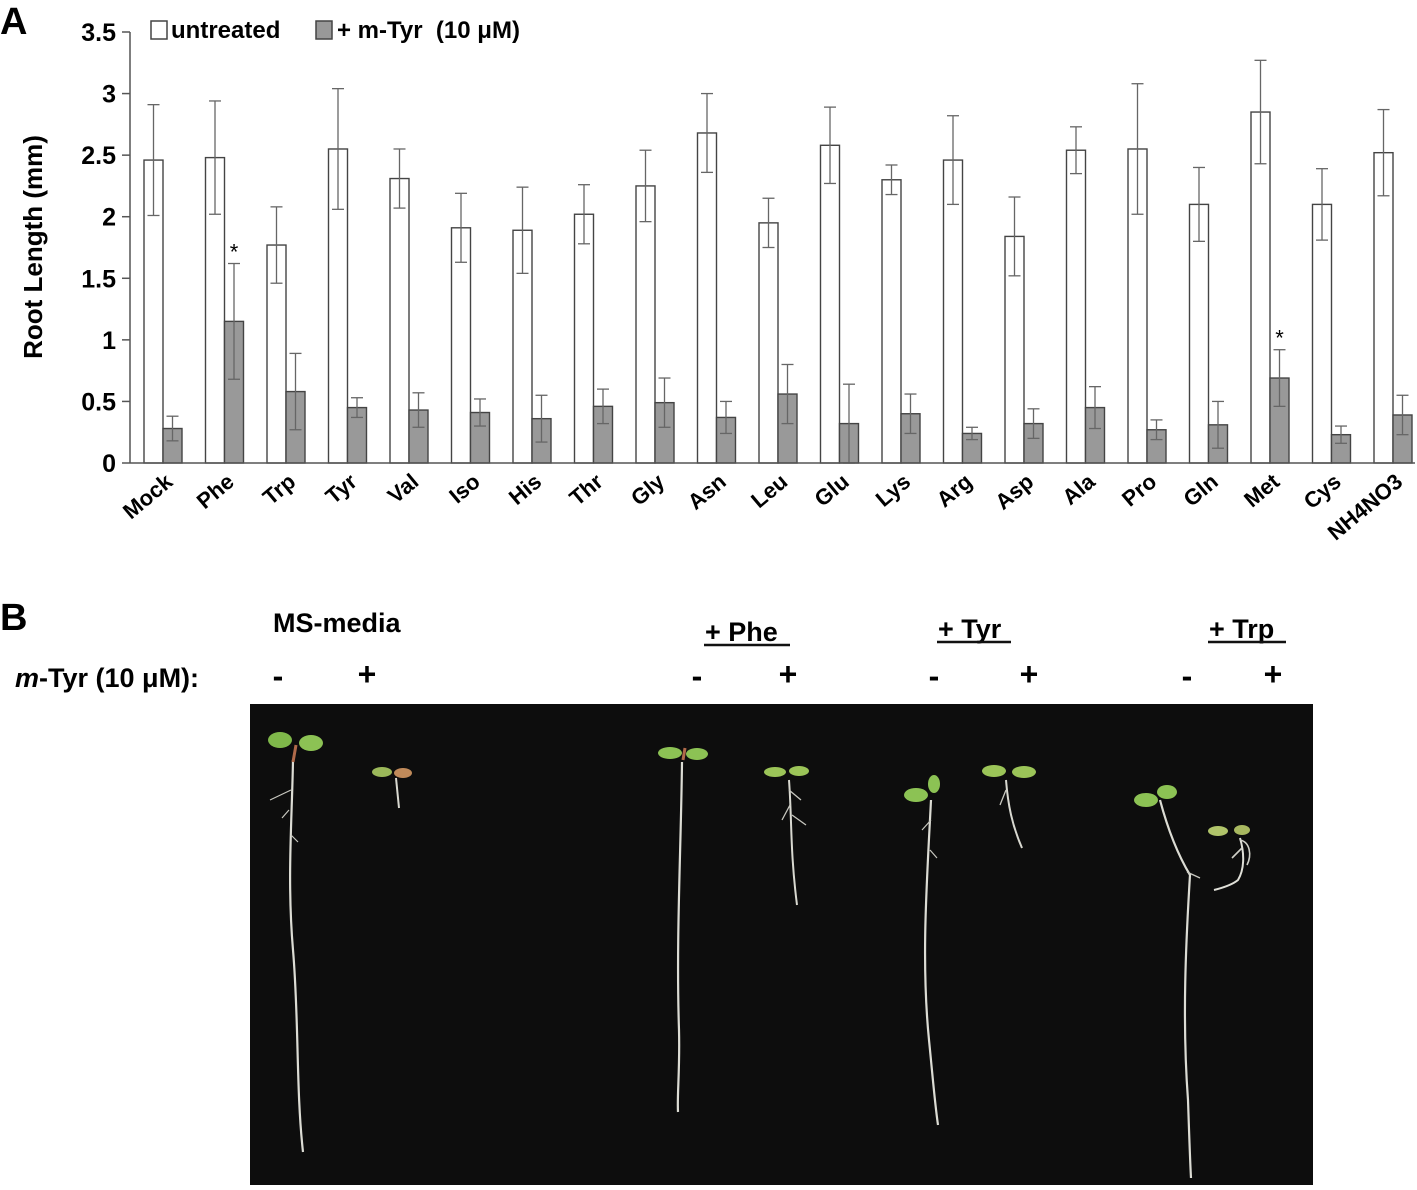 Image resolution: width=1417 pixels, height=1190 pixels. What do you see at coordinates (769, 491) in the screenshot?
I see `x-tick-label: Leu` at bounding box center [769, 491].